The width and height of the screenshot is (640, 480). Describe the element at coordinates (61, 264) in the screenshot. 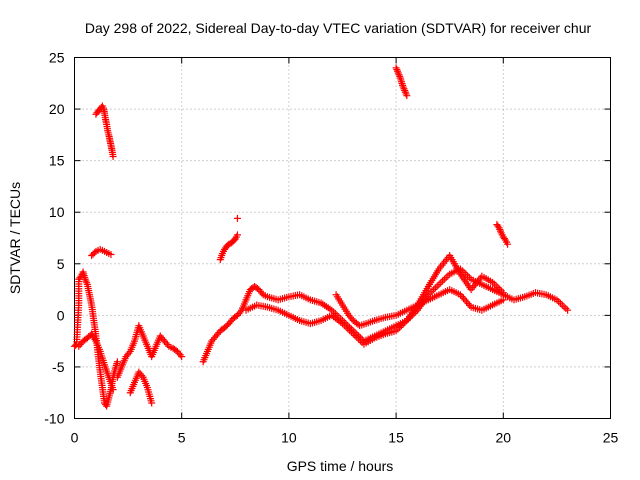

I see `y-tick-label: 5` at that location.